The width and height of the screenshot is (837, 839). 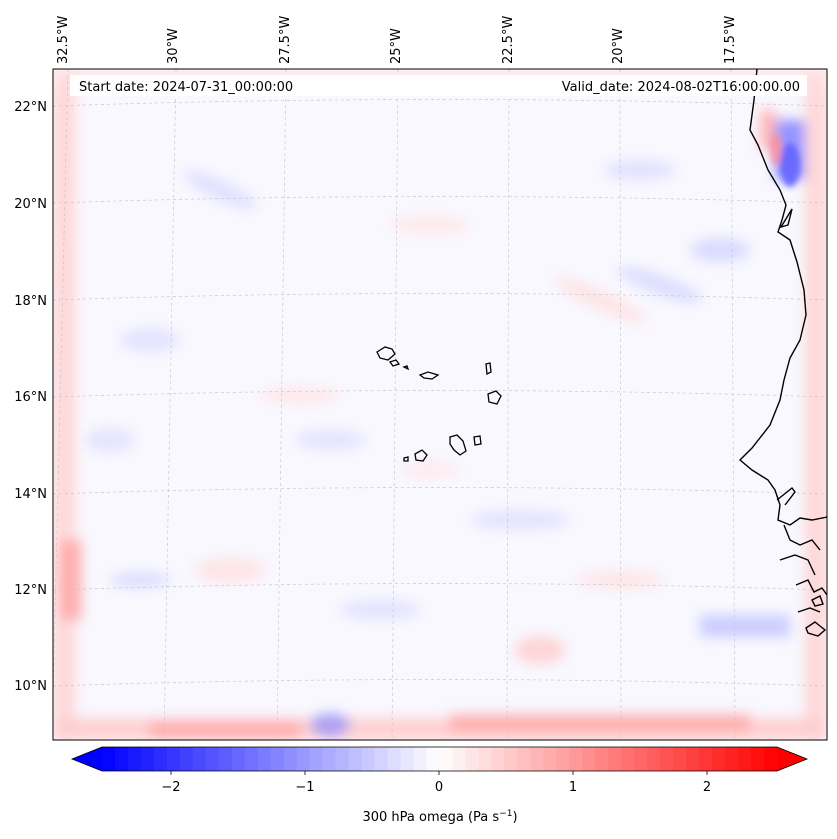 I want to click on island-santa-luzia, so click(x=406, y=368).